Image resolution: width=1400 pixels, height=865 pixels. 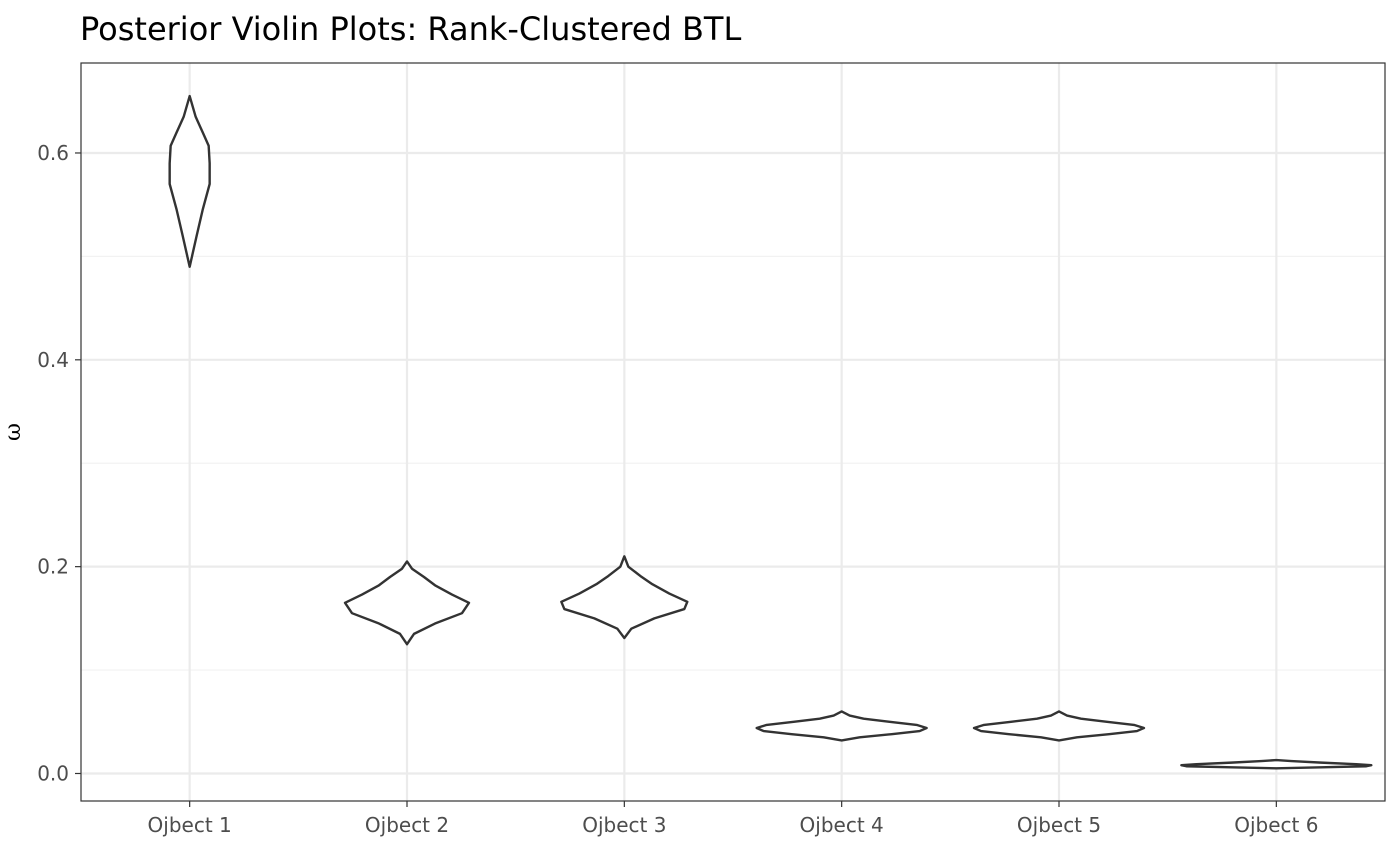 I want to click on y-tick-label: 0.4, so click(x=53, y=360).